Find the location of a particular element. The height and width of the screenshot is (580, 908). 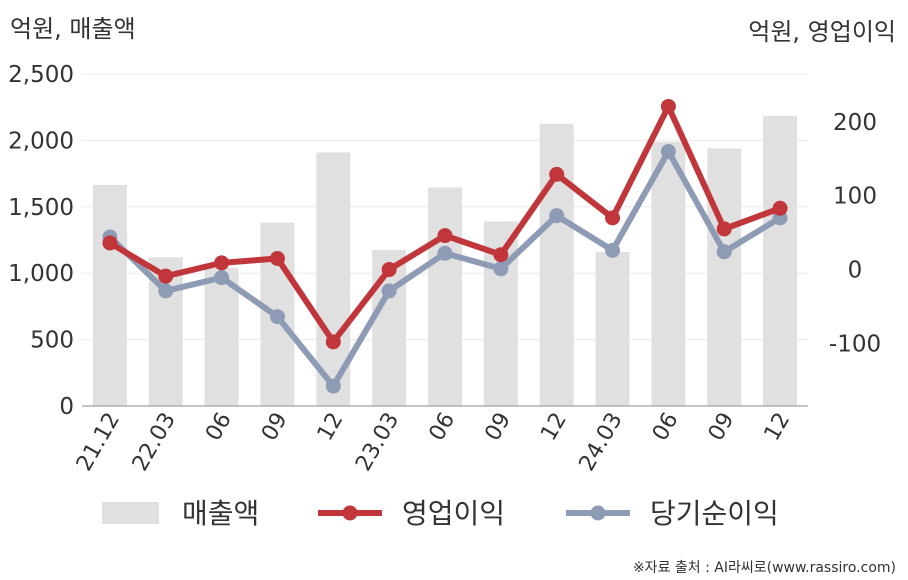

left-axis-ticks: 0 500 1,000 1,500 2,000 2,500 is located at coordinates (41, 241).